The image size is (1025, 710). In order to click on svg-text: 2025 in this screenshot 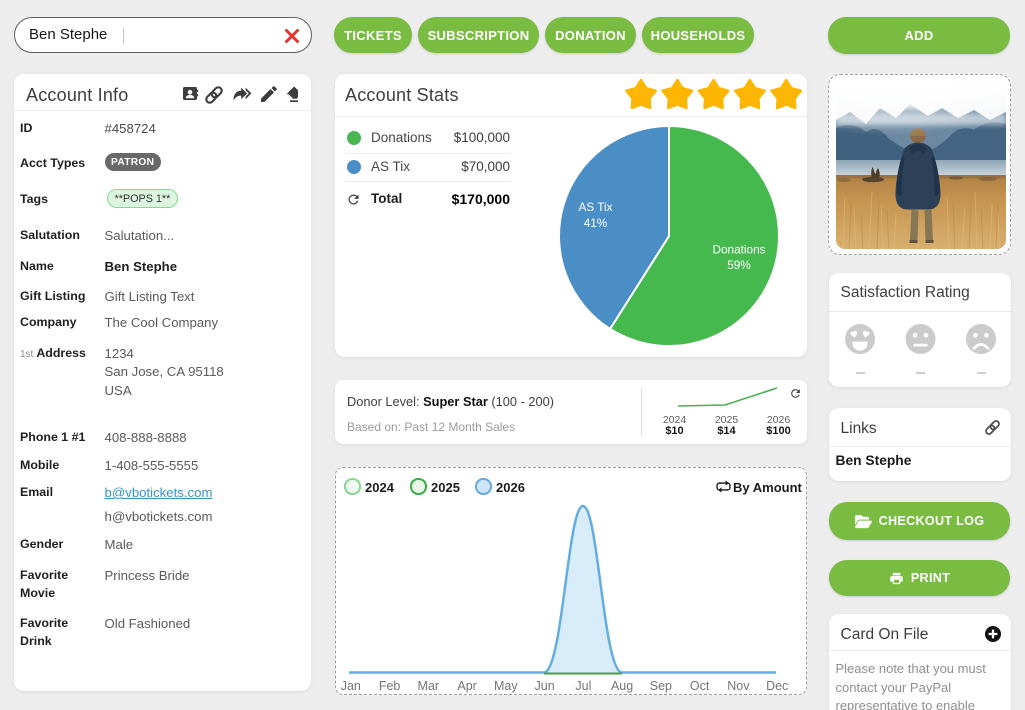, I will do `click(727, 420)`.